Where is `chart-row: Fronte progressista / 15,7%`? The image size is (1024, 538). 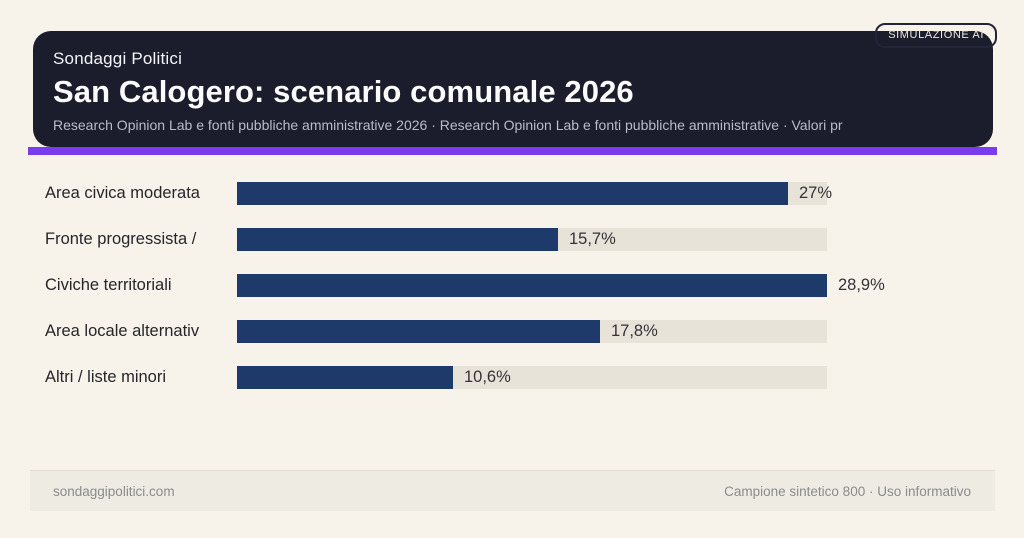
chart-row: Fronte progressista / 15,7% is located at coordinates (512, 239).